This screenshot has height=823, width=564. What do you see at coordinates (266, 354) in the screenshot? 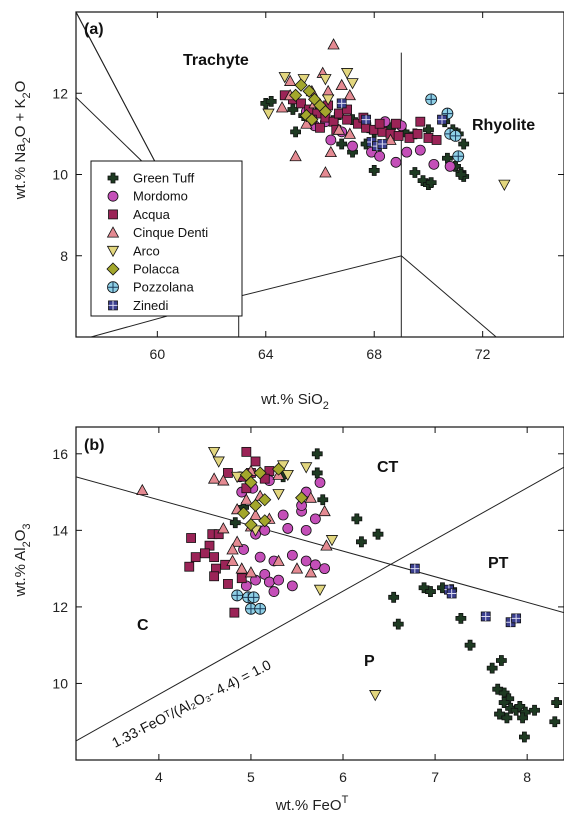
I see `chart-a-x-tick-label: 64` at bounding box center [266, 354].